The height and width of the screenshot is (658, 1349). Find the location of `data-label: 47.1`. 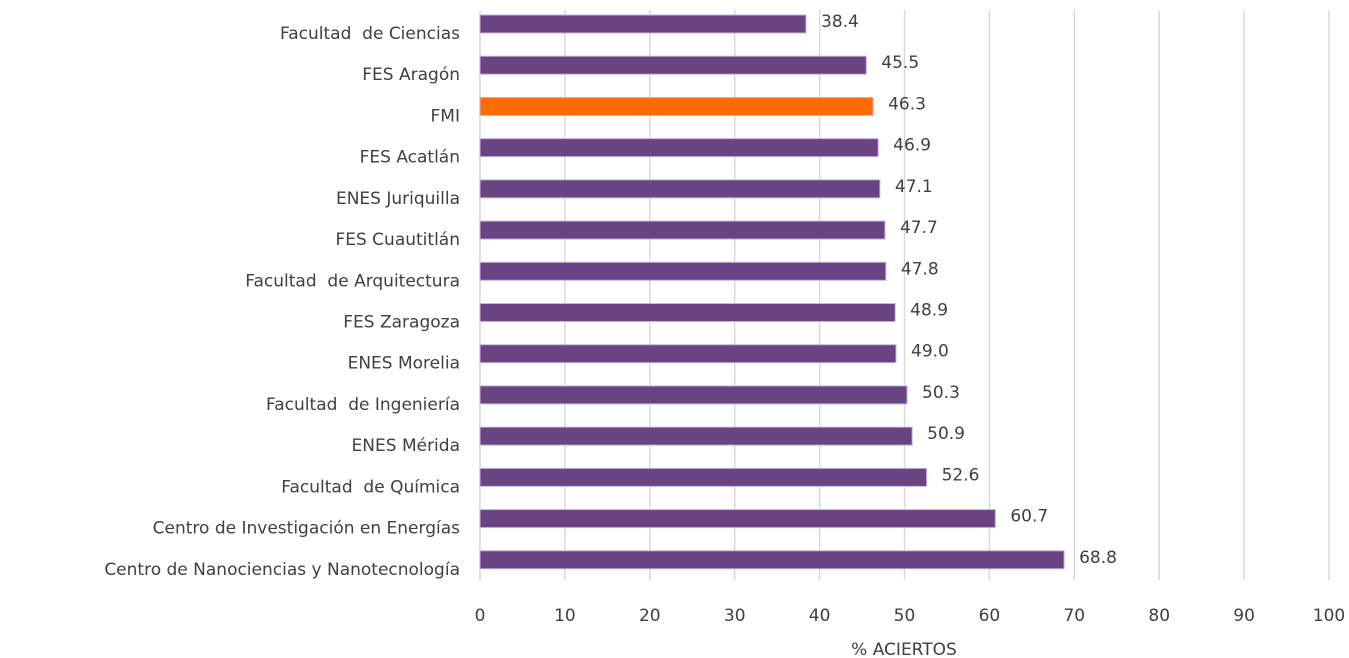

data-label: 47.1 is located at coordinates (914, 187).